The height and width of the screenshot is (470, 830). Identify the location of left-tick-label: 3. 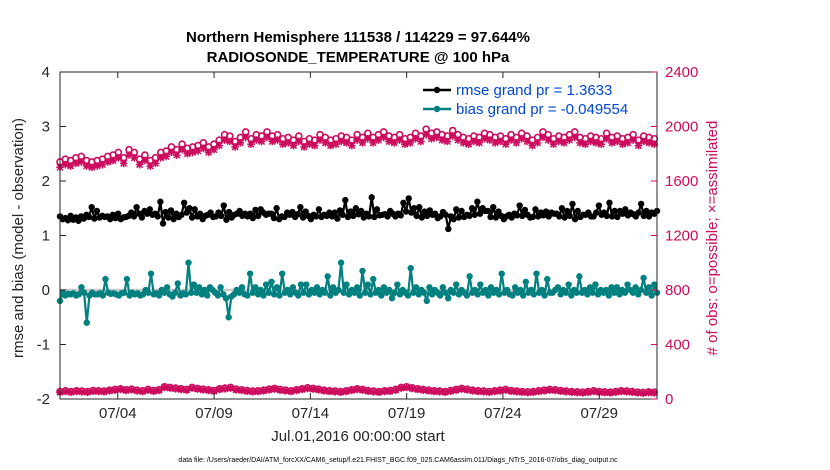
(46, 127).